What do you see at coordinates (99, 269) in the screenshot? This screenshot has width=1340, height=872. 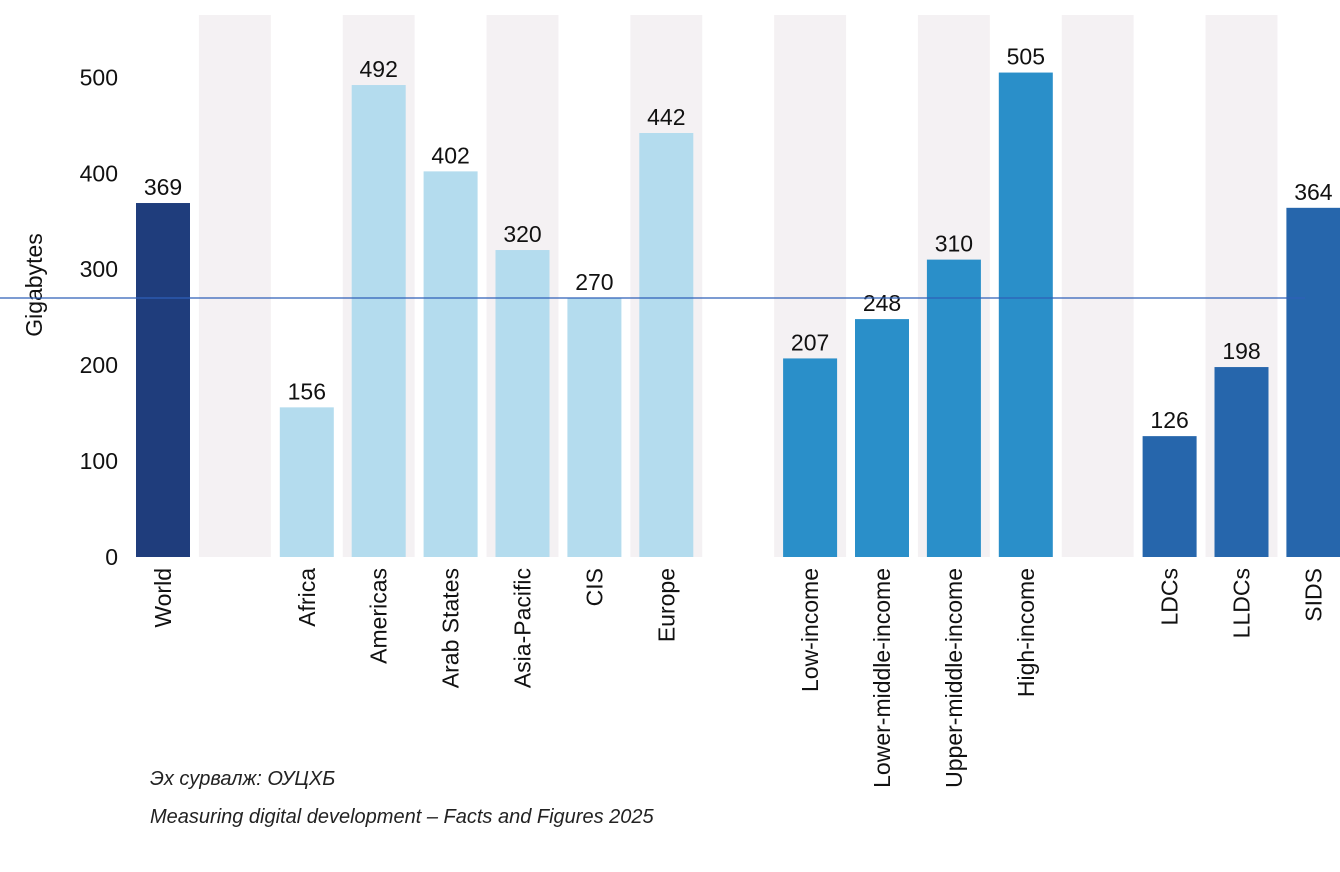 I see `y-tick-label: 300` at bounding box center [99, 269].